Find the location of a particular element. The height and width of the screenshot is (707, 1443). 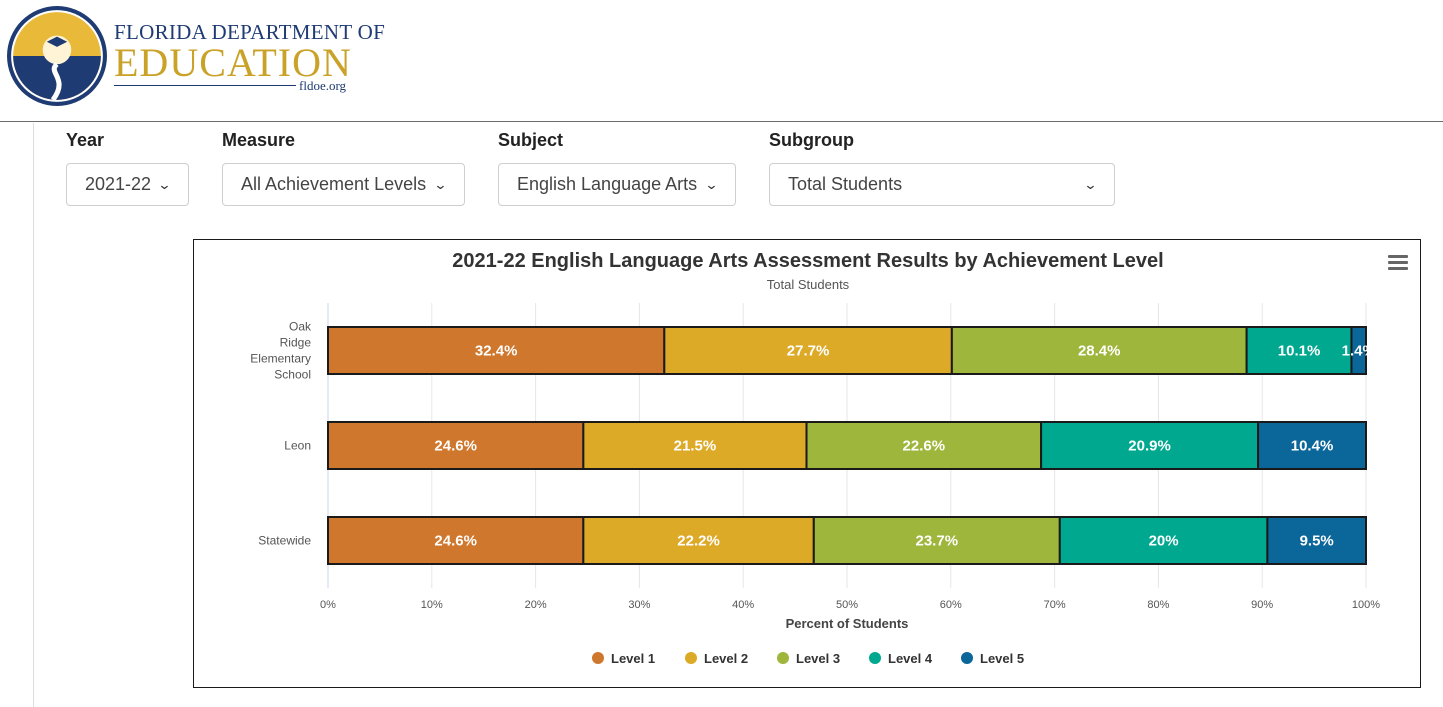

x-tick-label: 90% is located at coordinates (1262, 605).